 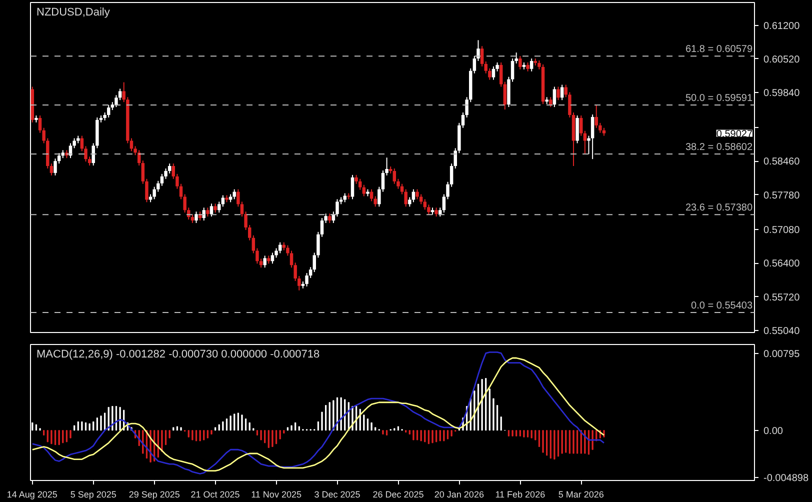 What do you see at coordinates (786, 478) in the screenshot?
I see `y-tick-label: -0.004898` at bounding box center [786, 478].